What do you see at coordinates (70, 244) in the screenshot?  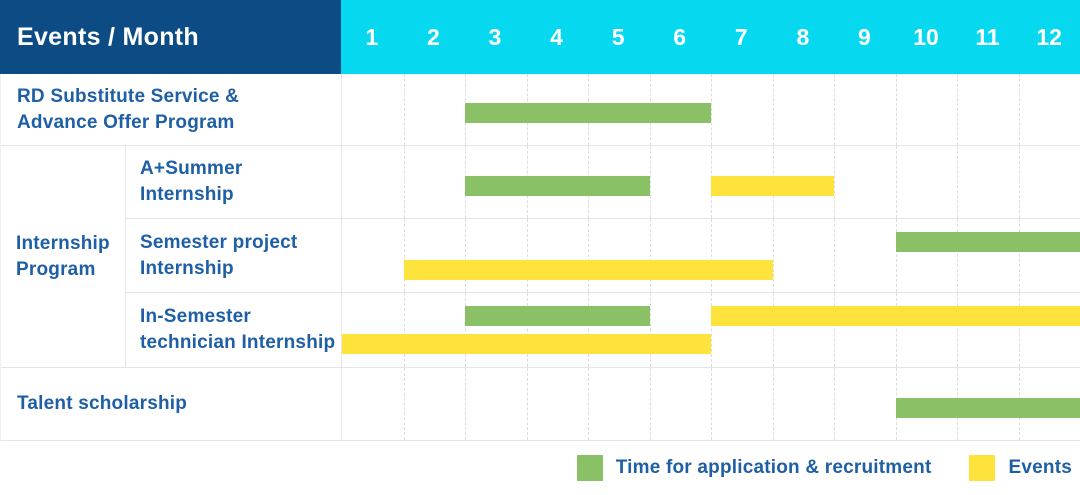 I see `group-label-line-1: Internship` at bounding box center [70, 244].